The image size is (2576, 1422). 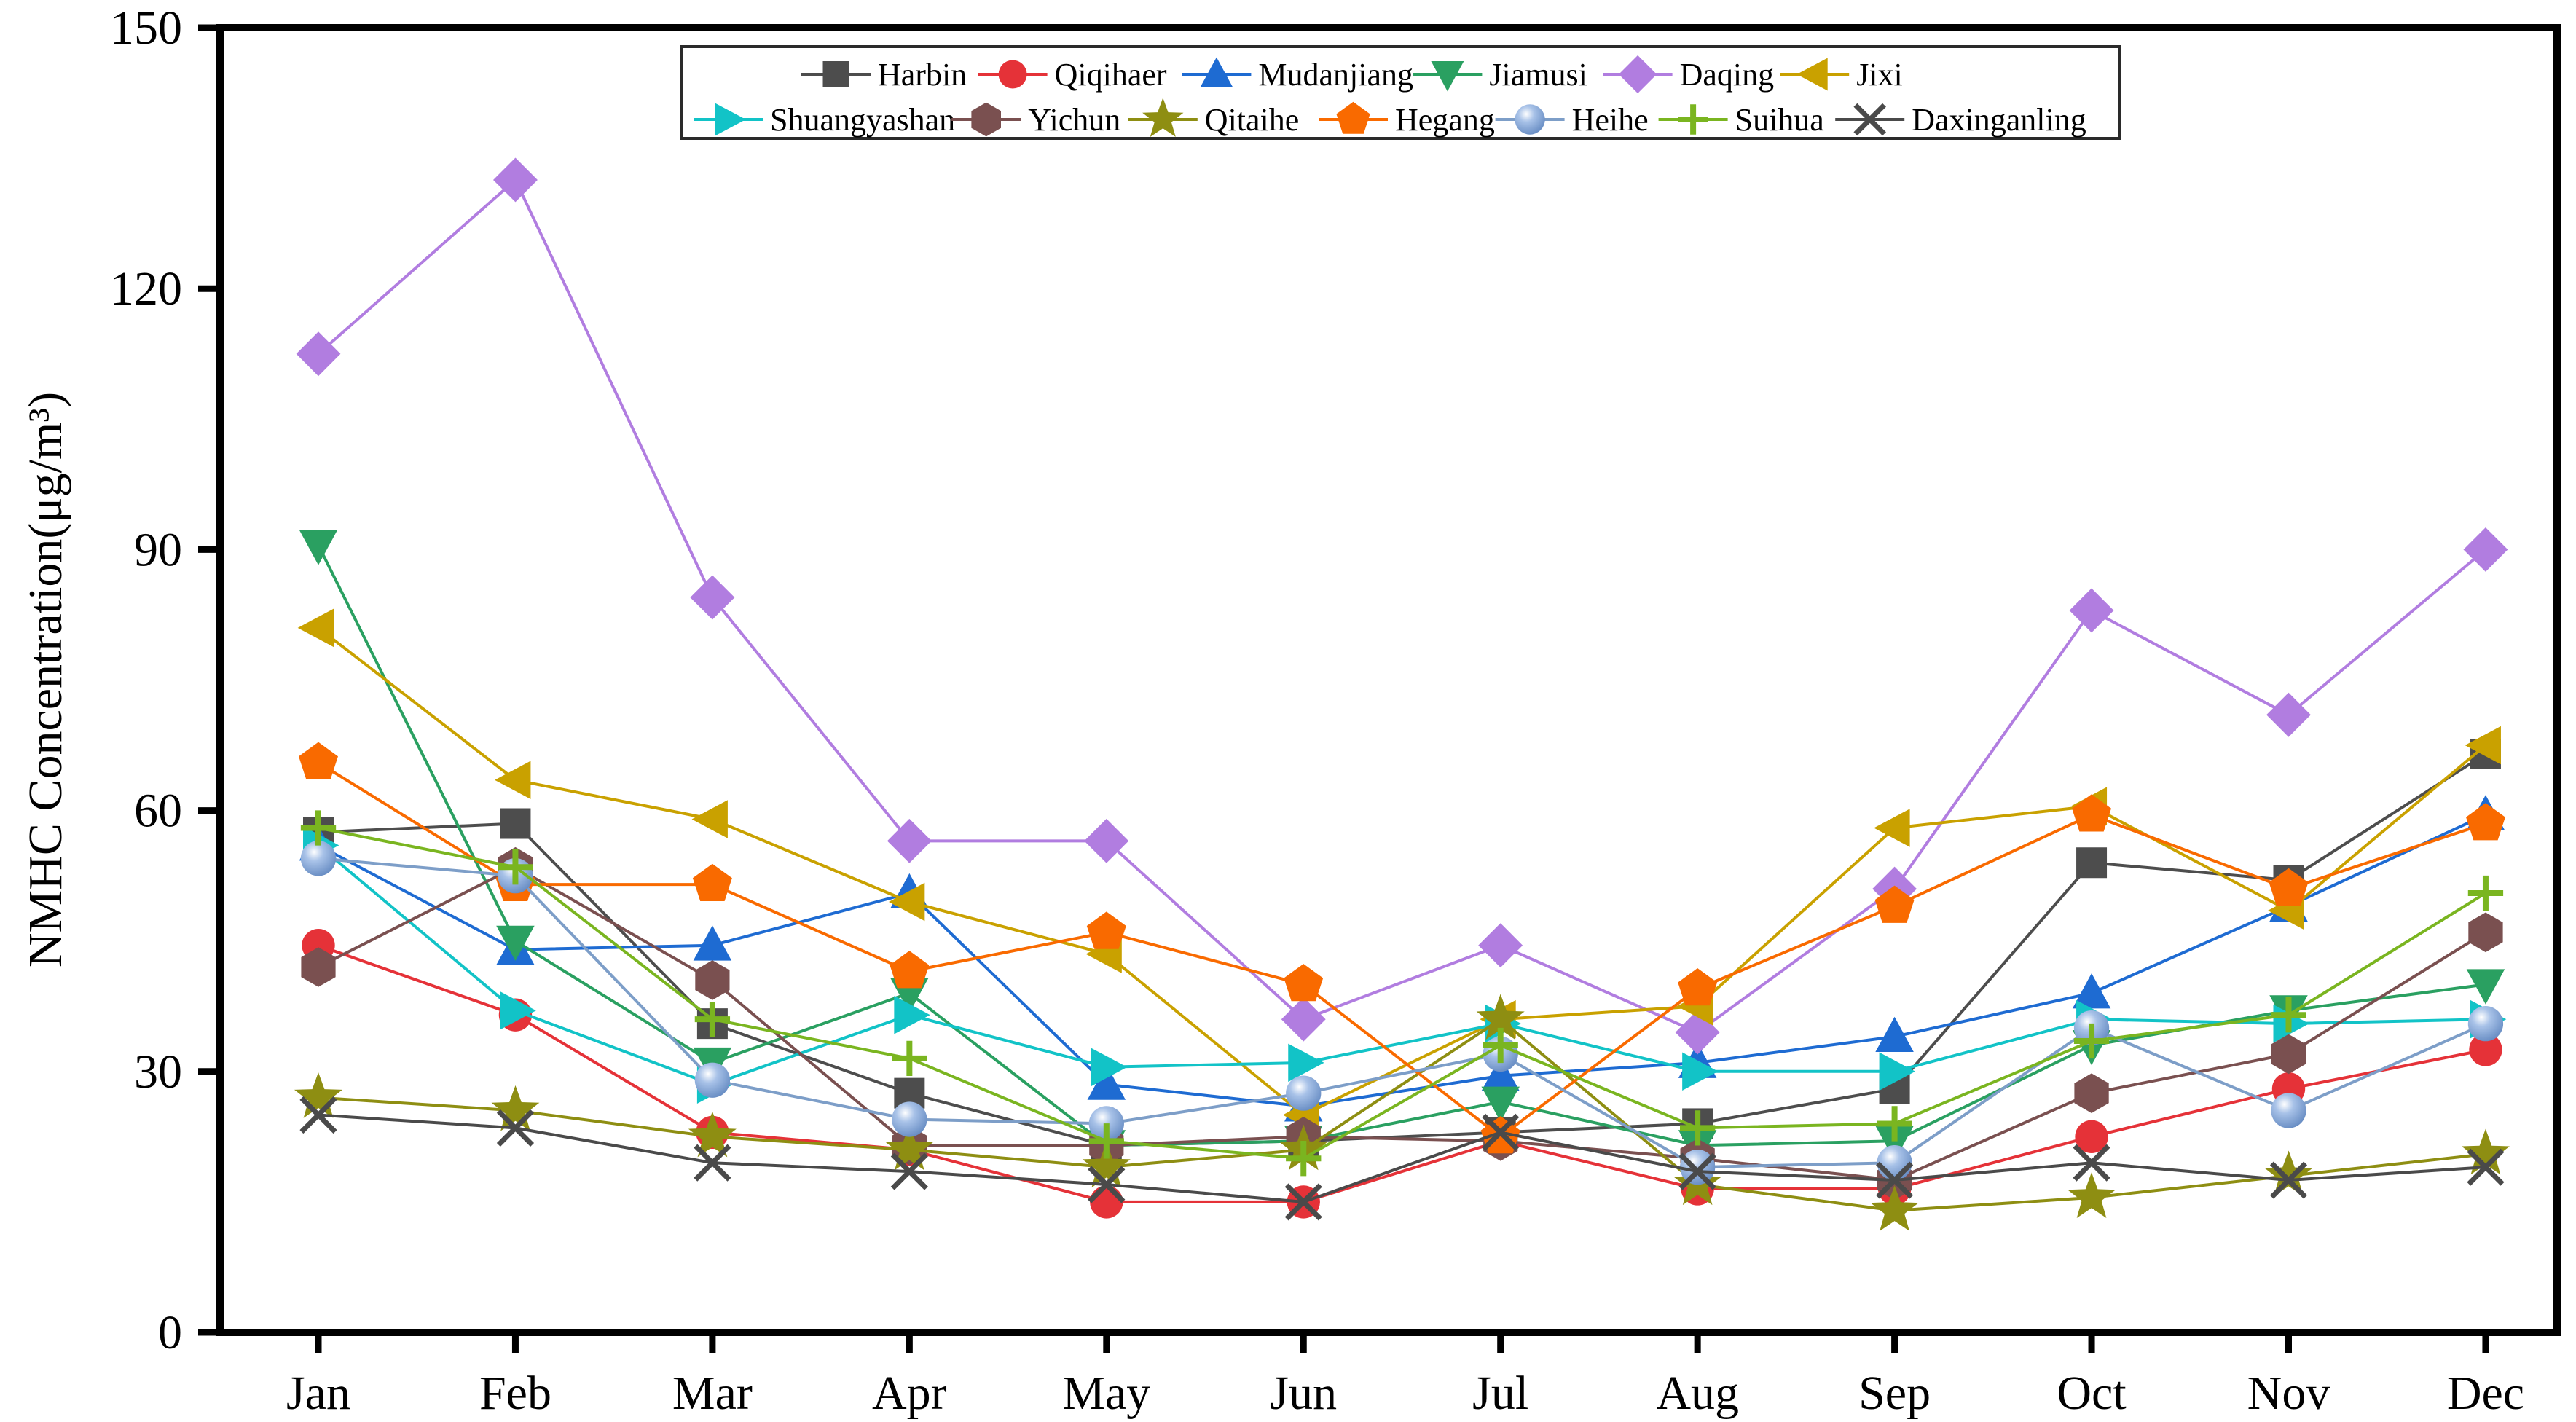 I want to click on y-tick-label: 150, so click(x=146, y=28).